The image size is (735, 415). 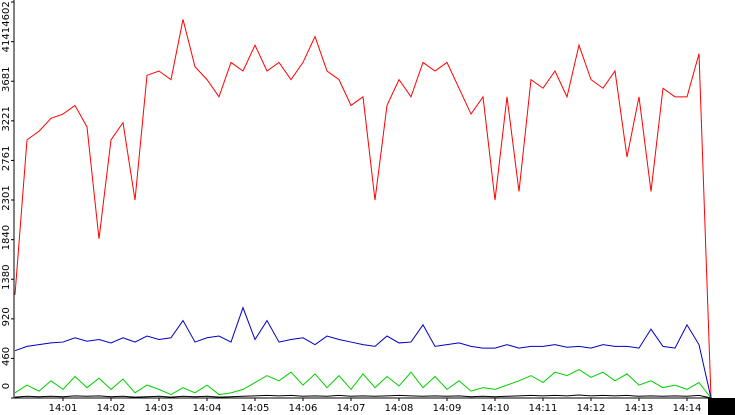 I want to click on x-tick-label: 14:04, so click(x=207, y=408).